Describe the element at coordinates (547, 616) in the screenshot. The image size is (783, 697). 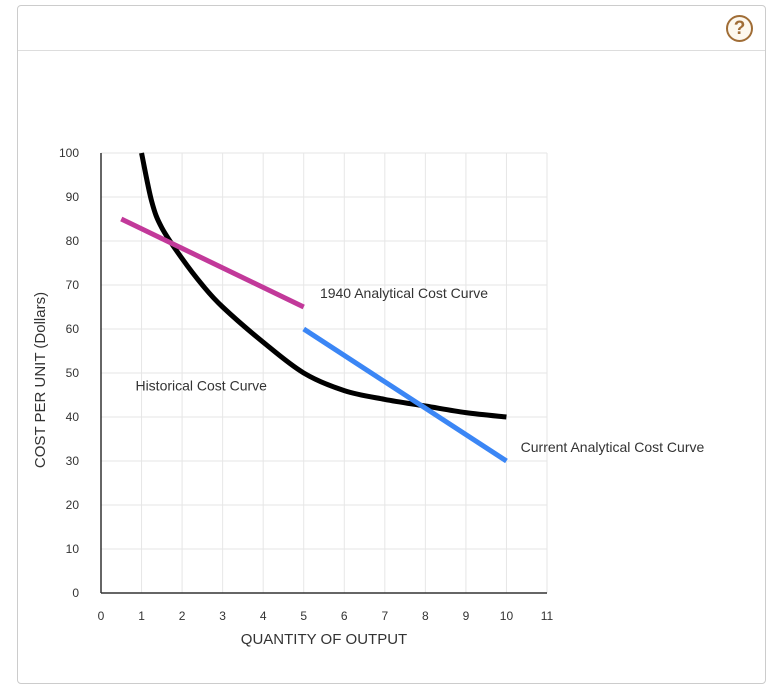
I see `x-tick-label: 11` at that location.